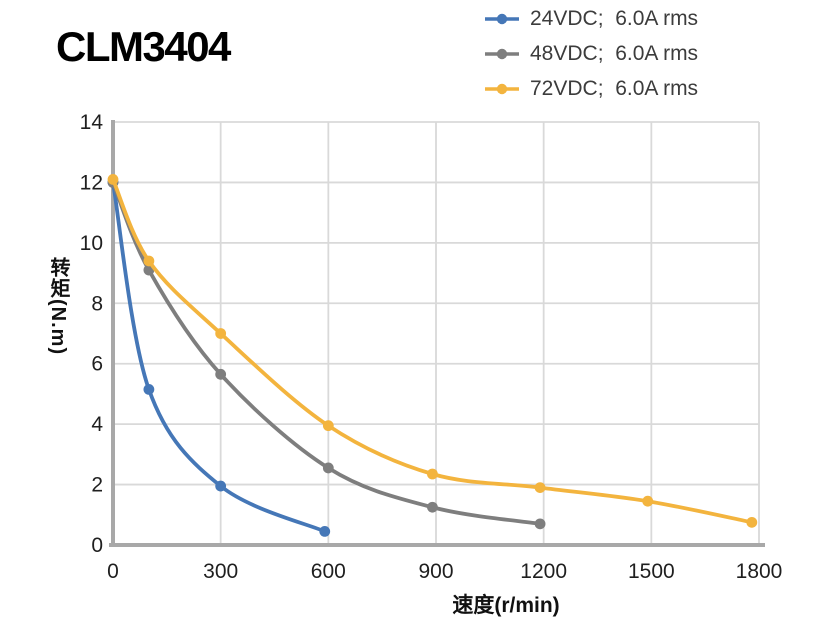 This screenshot has height=640, width=831. I want to click on y-tick-label: 8, so click(97, 303).